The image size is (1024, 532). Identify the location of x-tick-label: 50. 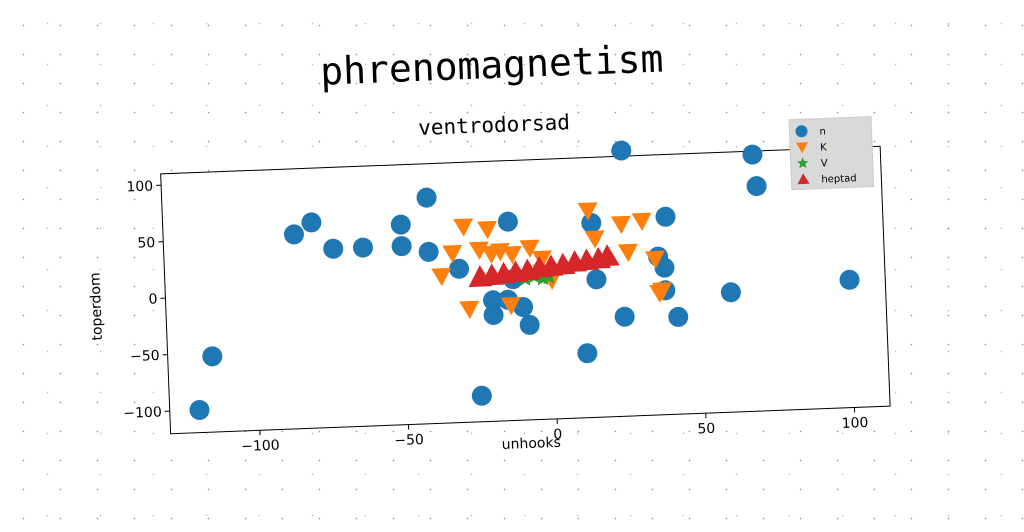
(706, 429).